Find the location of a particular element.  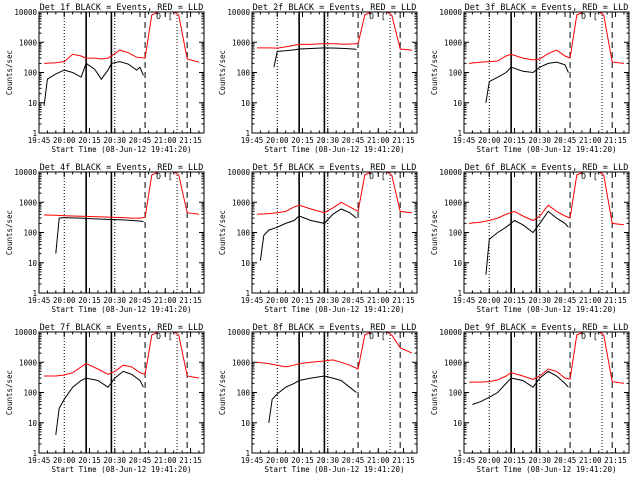

panel-title: Det 1f BLACK = Events, RED = LLD is located at coordinates (122, 8).